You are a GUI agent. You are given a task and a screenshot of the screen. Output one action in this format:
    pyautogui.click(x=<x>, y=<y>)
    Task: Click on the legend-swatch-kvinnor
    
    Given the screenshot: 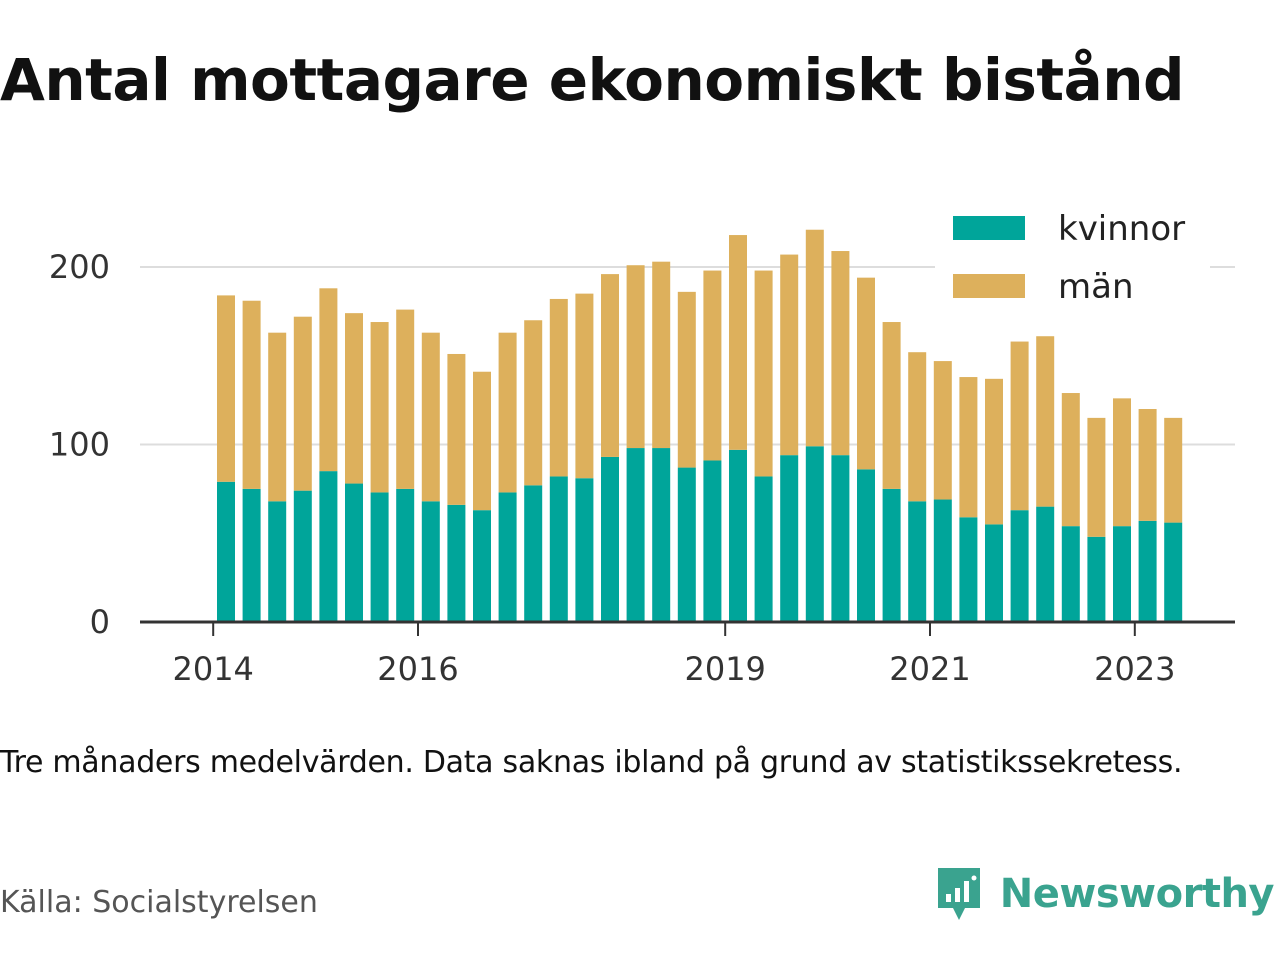 What is the action you would take?
    pyautogui.click(x=989, y=228)
    